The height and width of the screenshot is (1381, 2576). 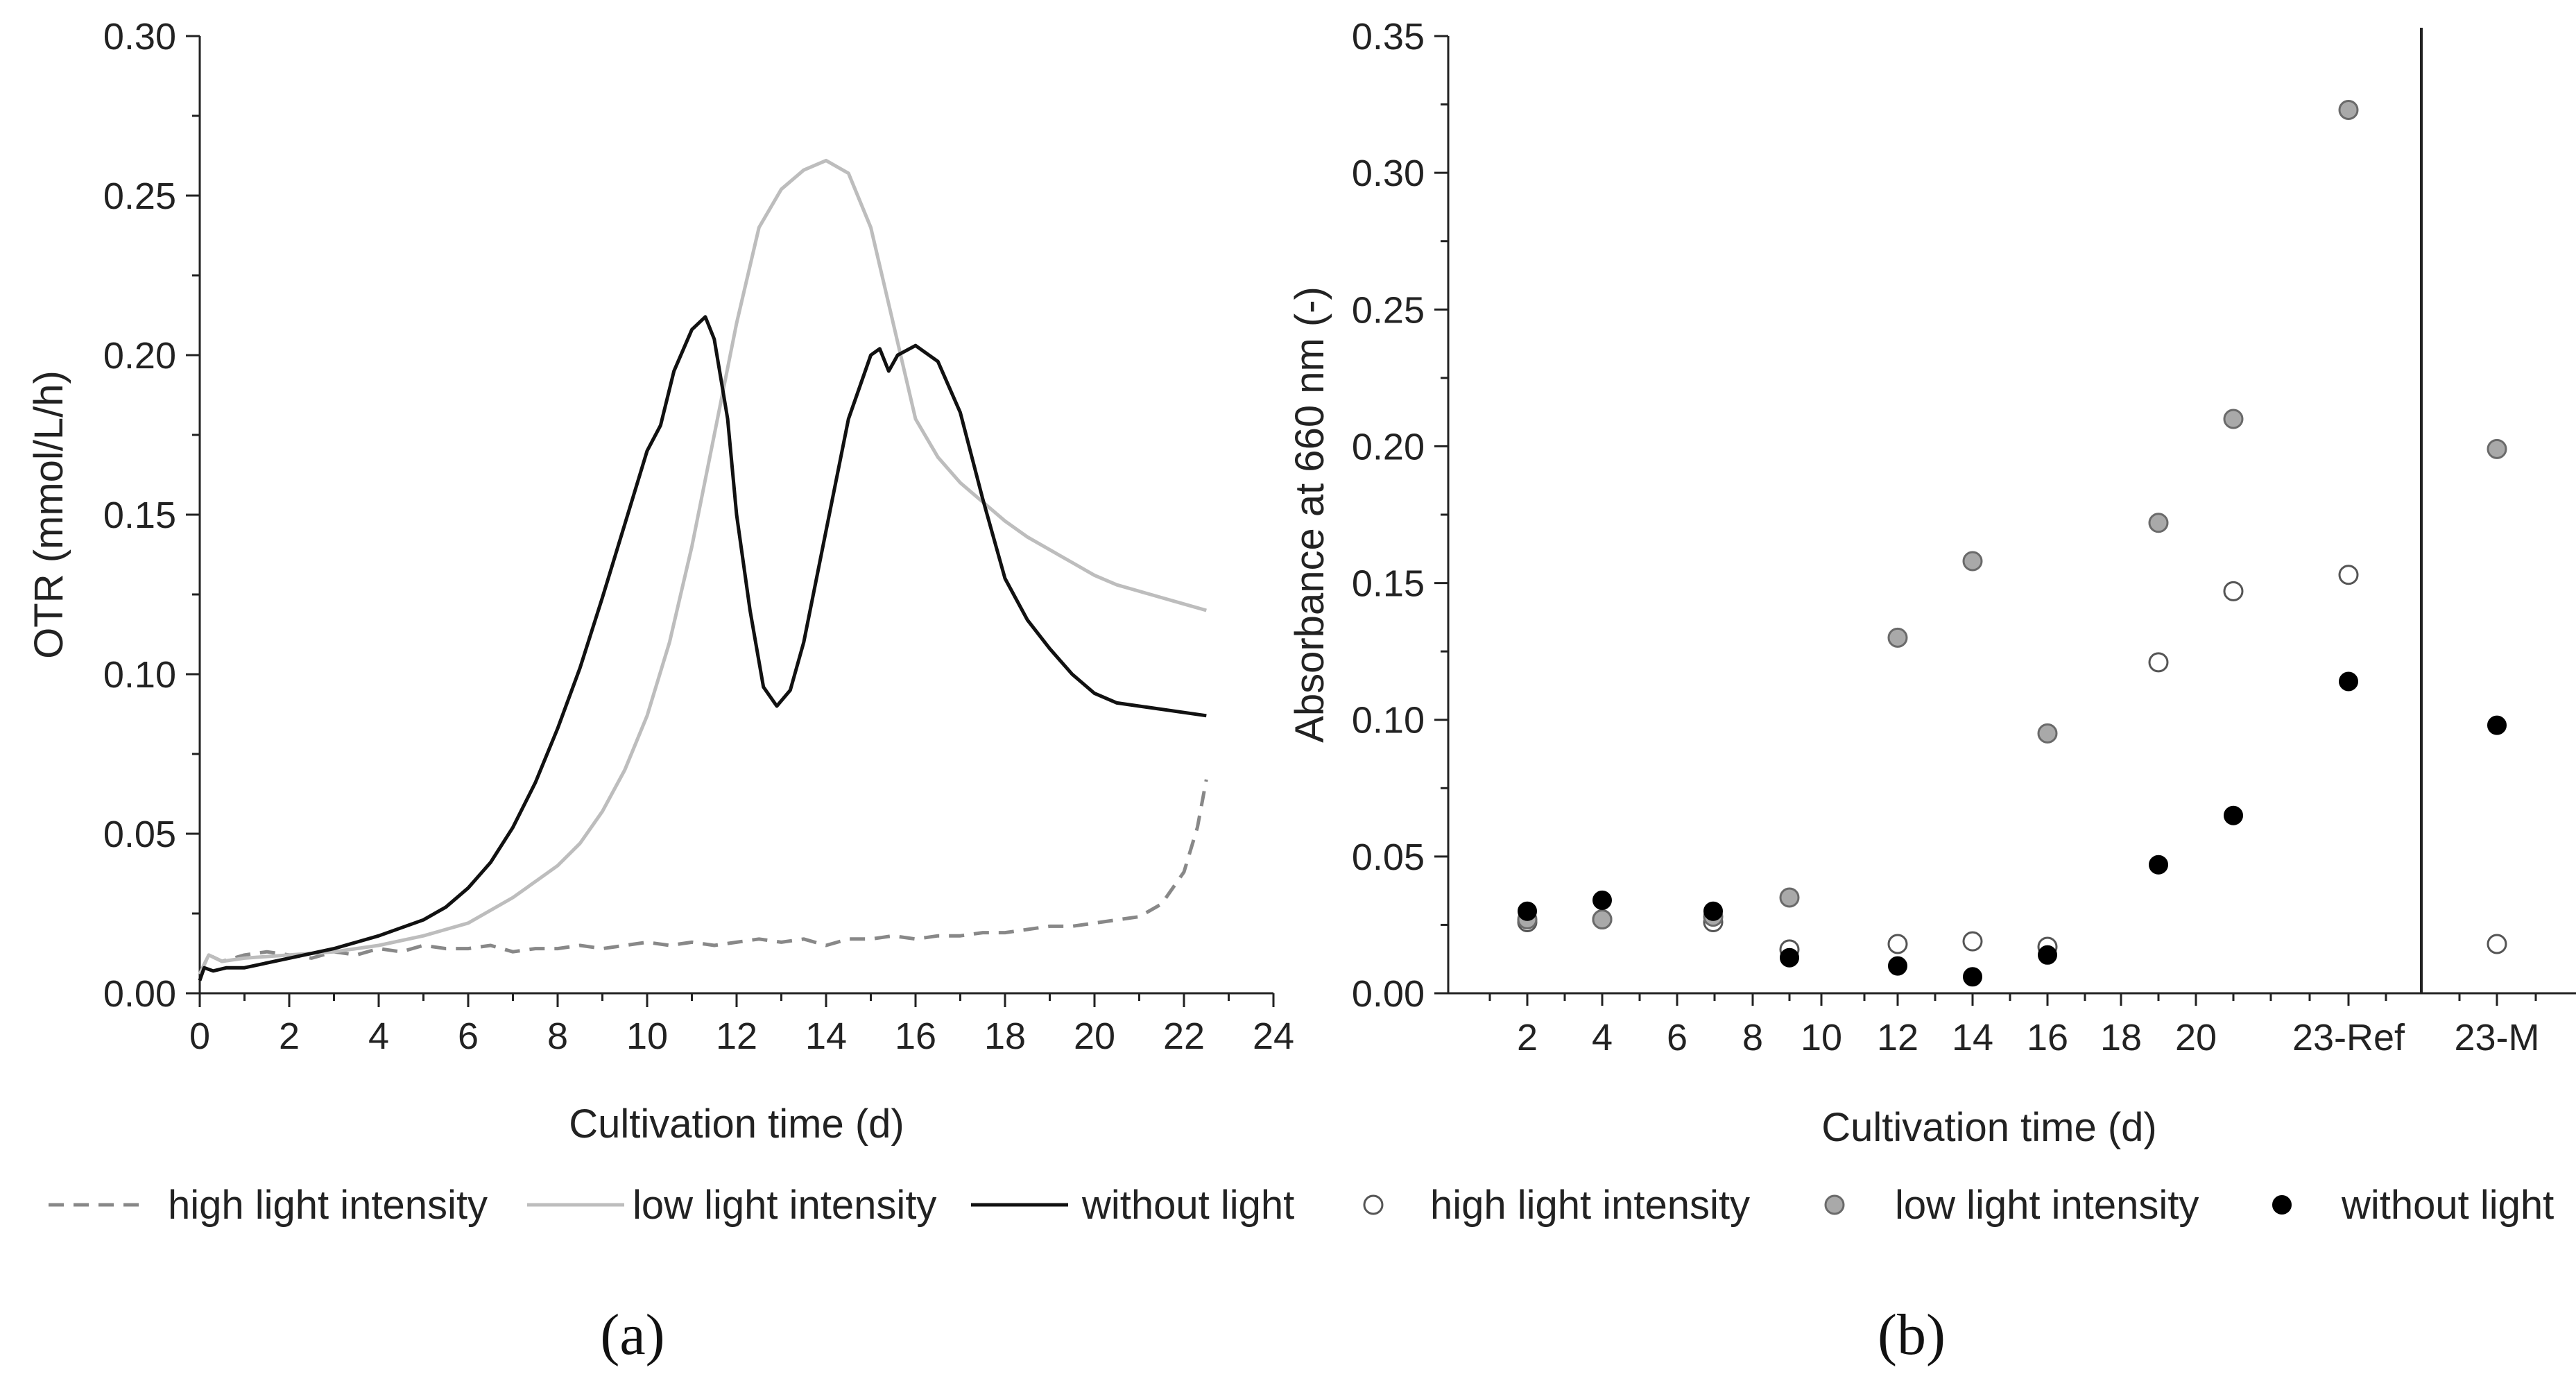 I want to click on legend-marker-without-light, so click(x=2282, y=1205).